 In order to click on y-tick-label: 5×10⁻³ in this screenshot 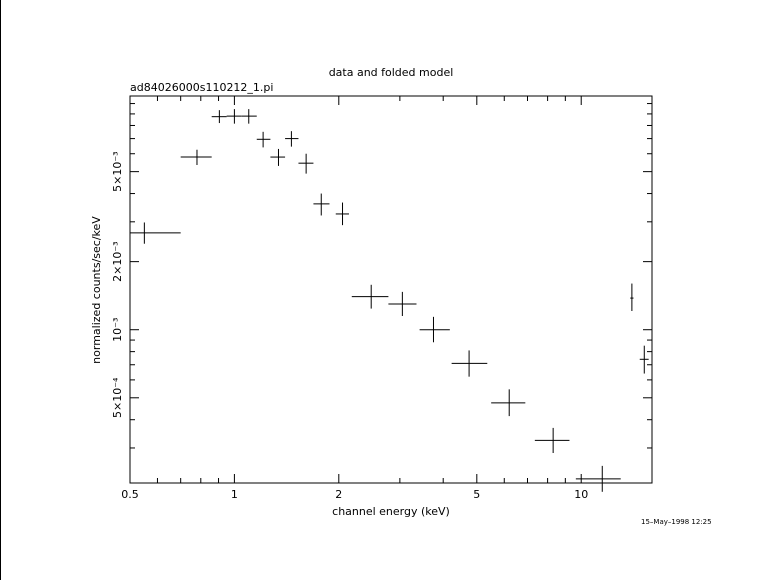, I will do `click(117, 171)`.